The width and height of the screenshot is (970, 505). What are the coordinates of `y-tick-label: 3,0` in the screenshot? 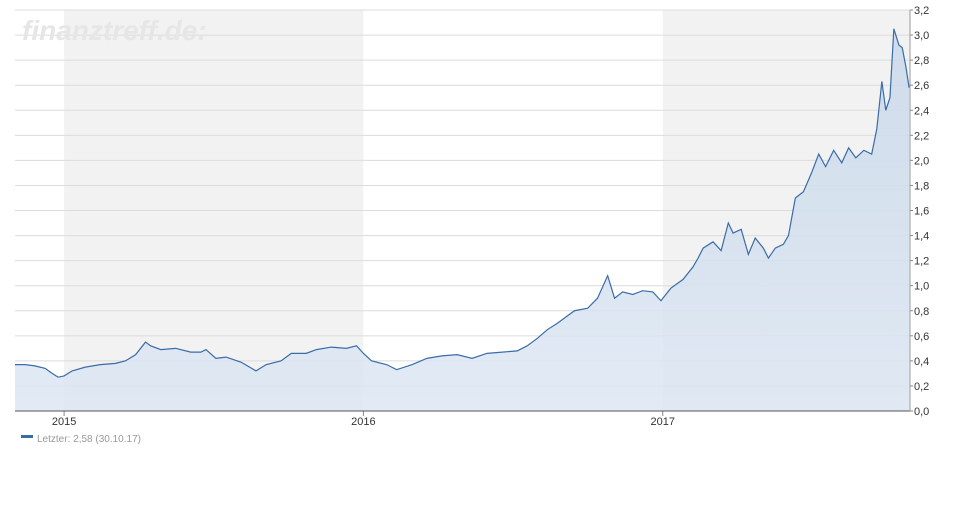 It's located at (921, 36).